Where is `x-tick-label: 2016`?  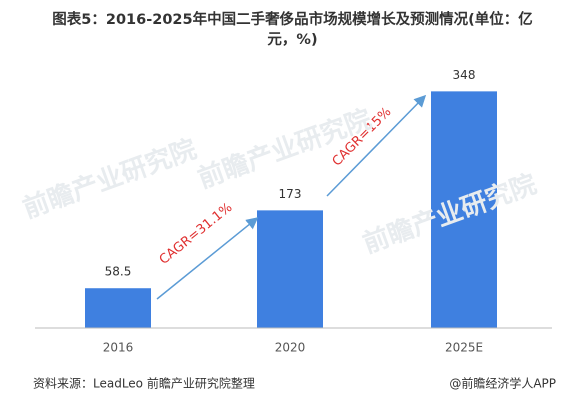 x-tick-label: 2016 is located at coordinates (118, 348).